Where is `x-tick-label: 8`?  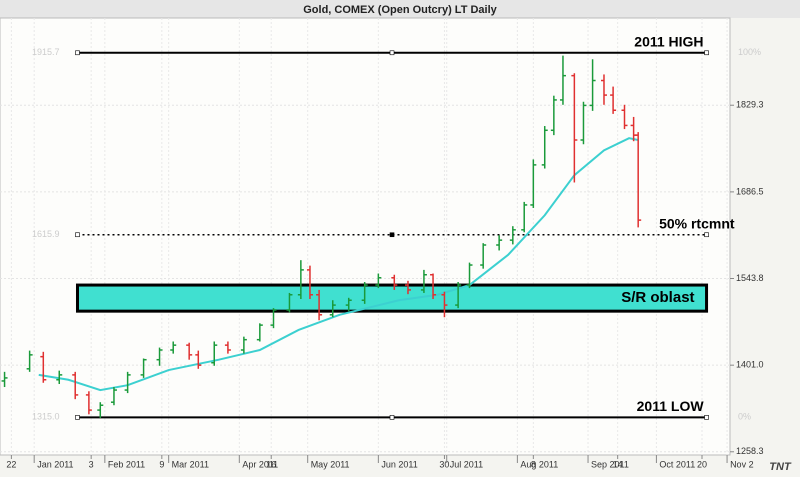 x-tick-label: 8 is located at coordinates (533, 464).